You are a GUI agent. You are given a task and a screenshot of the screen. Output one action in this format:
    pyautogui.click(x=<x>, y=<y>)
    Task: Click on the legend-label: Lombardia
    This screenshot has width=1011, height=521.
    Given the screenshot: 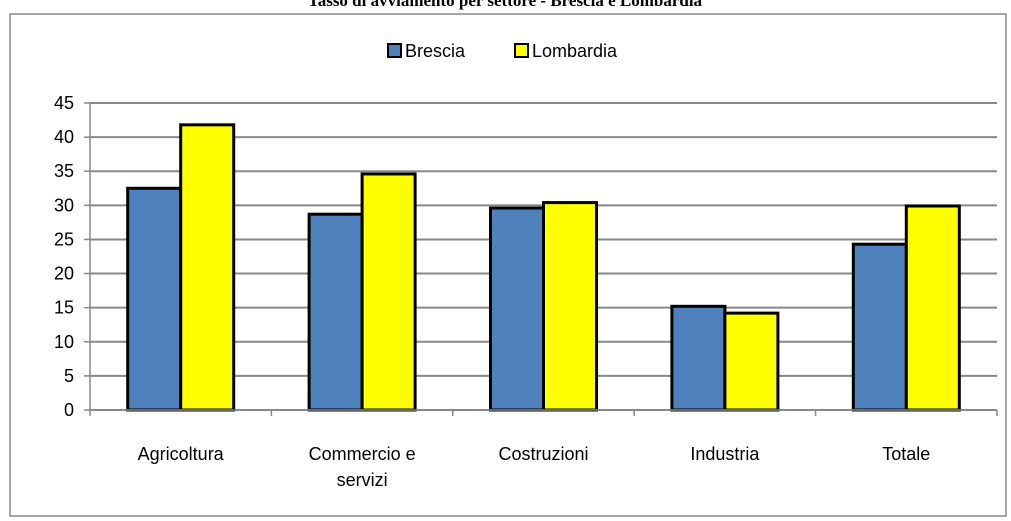 What is the action you would take?
    pyautogui.click(x=575, y=51)
    